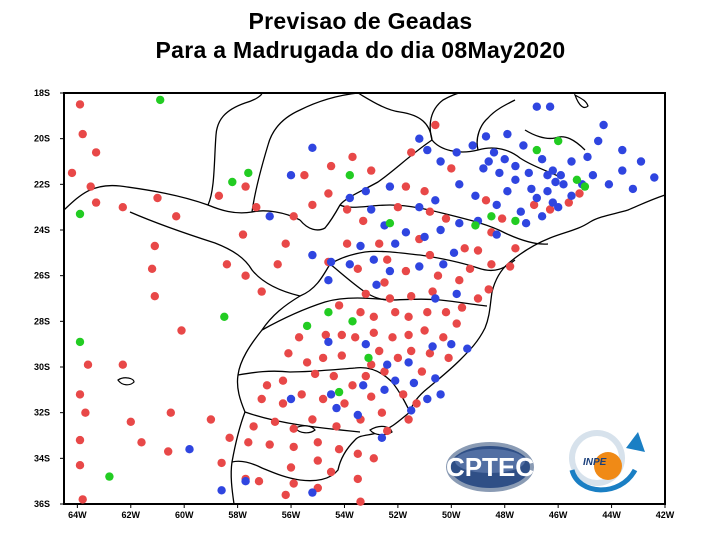 The height and width of the screenshot is (550, 721). Describe the element at coordinates (42, 276) in the screenshot. I see `latitude-tick-label: 26S` at that location.